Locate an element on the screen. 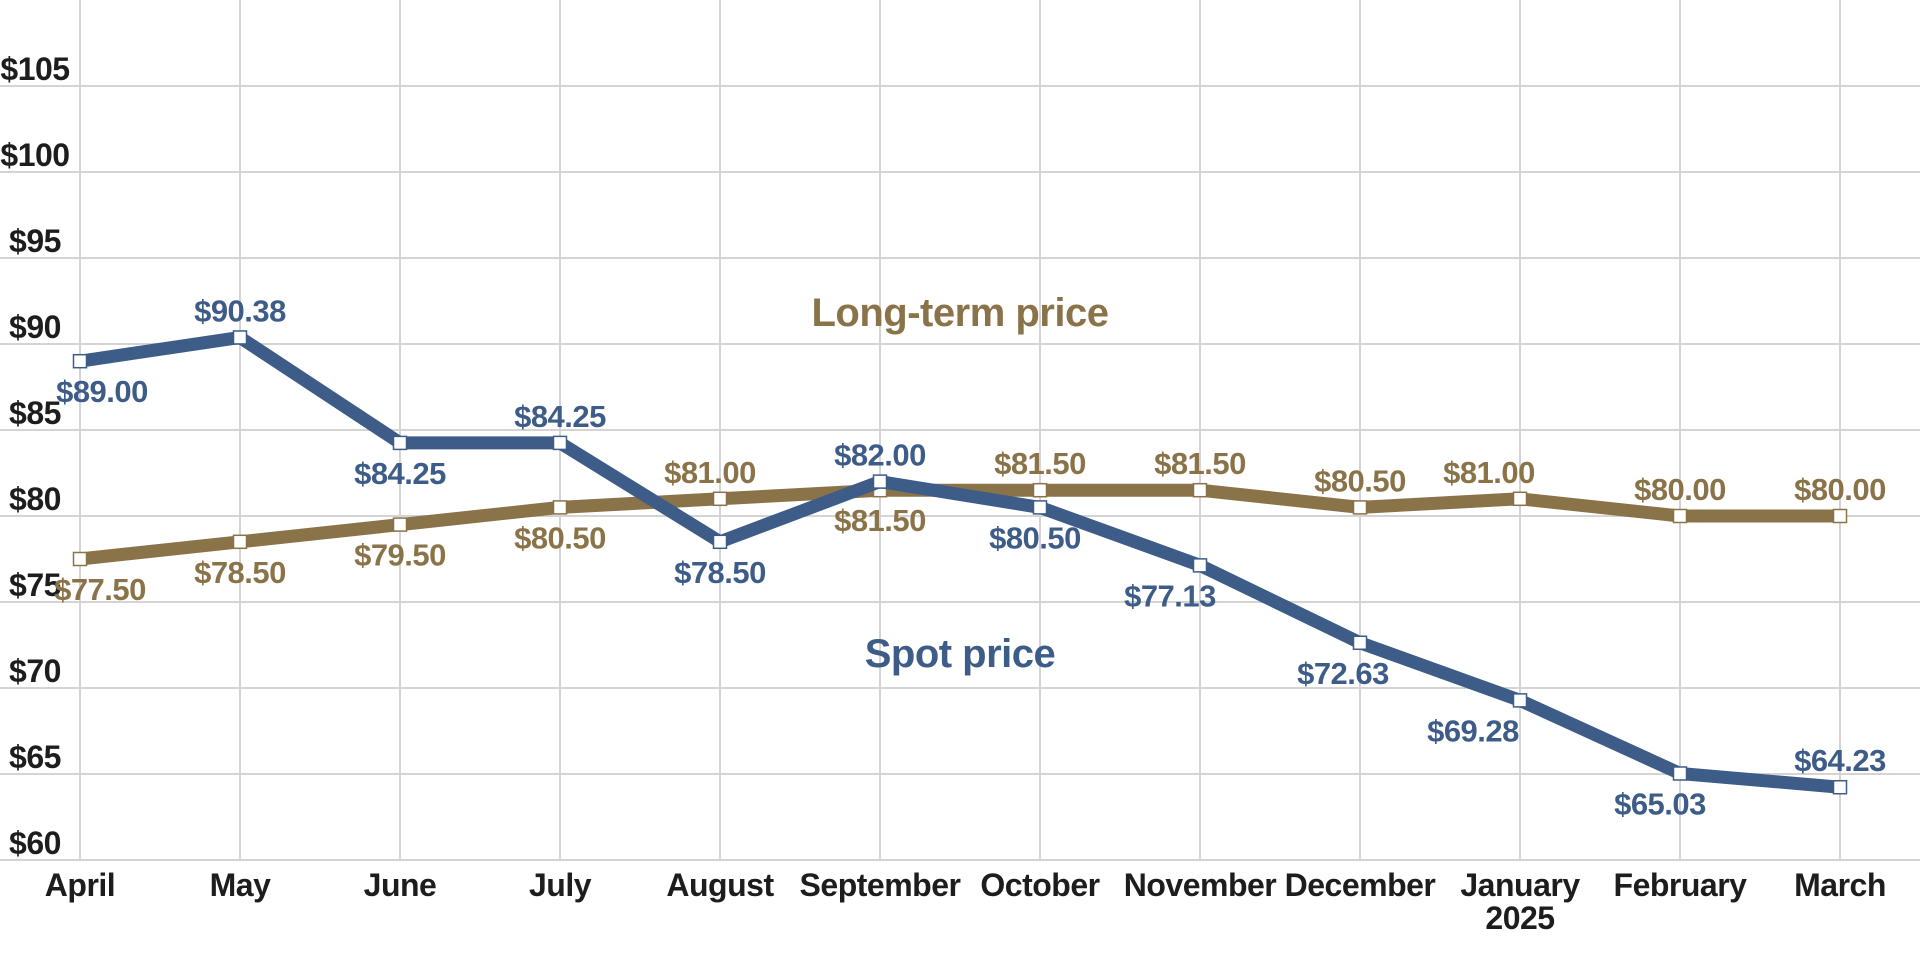 This screenshot has height=960, width=1920. y-axis-tick-label: $85 is located at coordinates (35, 413).